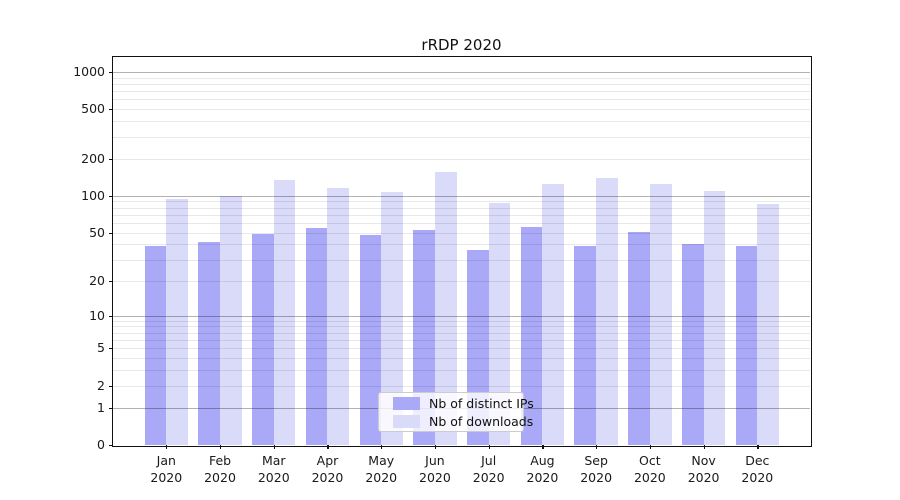 This screenshot has height=500, width=900. What do you see at coordinates (660, 314) in the screenshot?
I see `bar-downloads-oct` at bounding box center [660, 314].